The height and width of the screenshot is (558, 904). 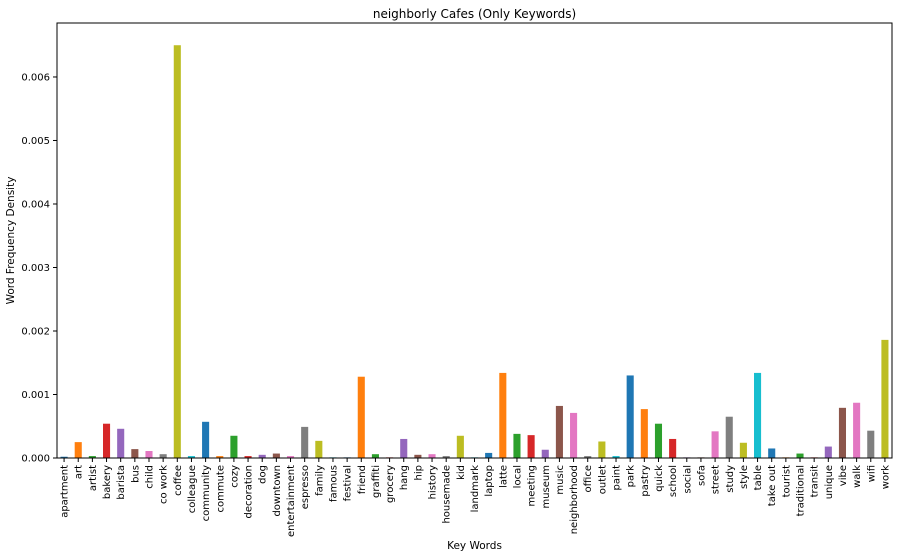 What do you see at coordinates (149, 477) in the screenshot?
I see `x-tick-label: child` at bounding box center [149, 477].